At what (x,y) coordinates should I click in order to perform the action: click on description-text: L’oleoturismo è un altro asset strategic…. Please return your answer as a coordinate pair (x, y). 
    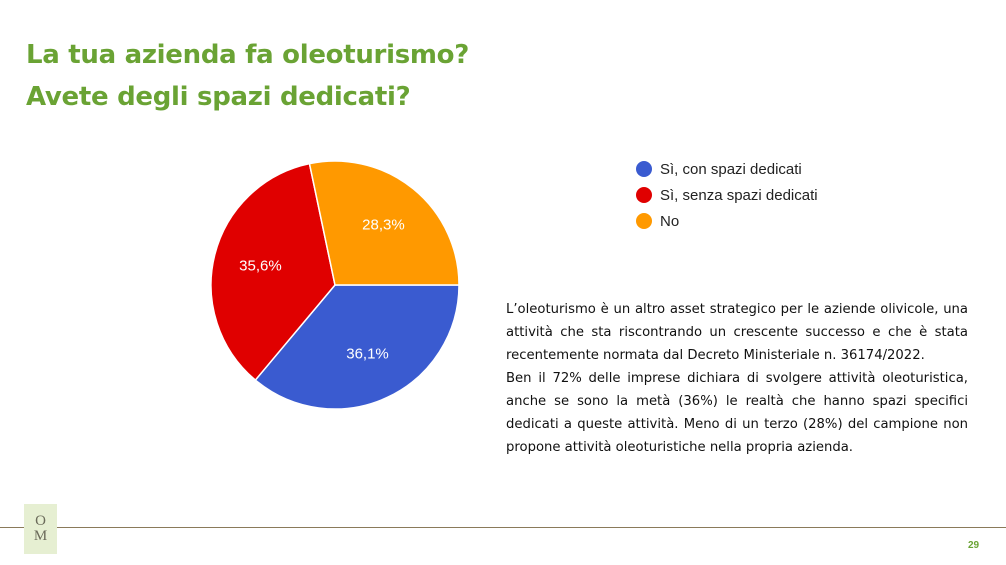
    Looking at the image, I should click on (737, 378).